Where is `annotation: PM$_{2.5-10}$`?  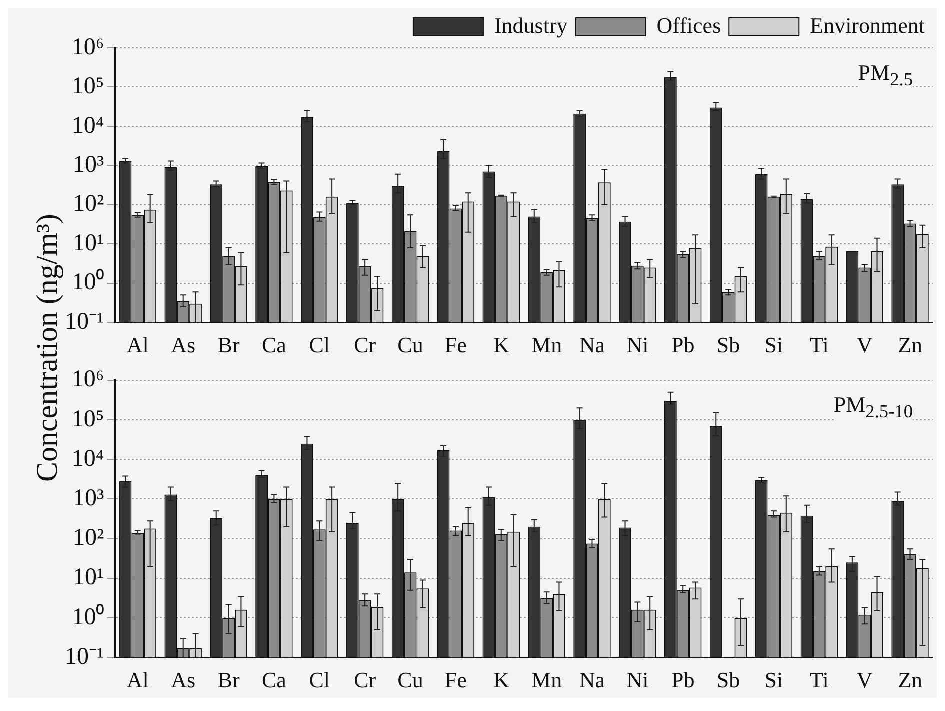 annotation: PM$_{2.5-10}$ is located at coordinates (873, 407).